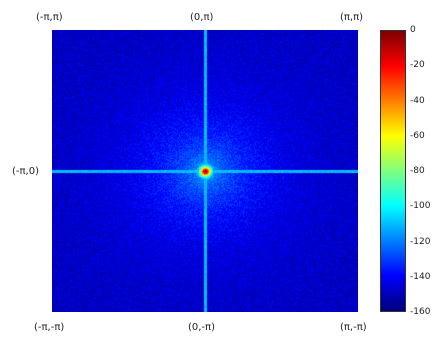 Image resolution: width=432 pixels, height=342 pixels. I want to click on label-middle-left: (-π,0), so click(25, 171).